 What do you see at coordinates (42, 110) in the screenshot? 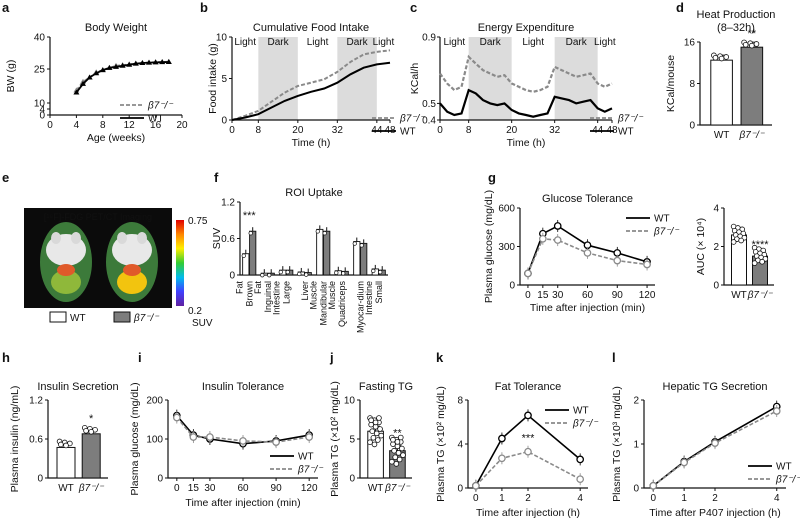
I see `a-ytick-label: 4` at bounding box center [42, 110].